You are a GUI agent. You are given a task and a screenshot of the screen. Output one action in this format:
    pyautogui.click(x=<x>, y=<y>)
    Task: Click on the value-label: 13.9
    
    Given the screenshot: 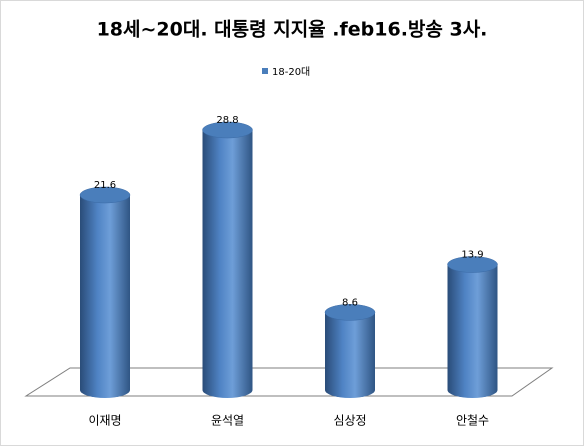 What is the action you would take?
    pyautogui.click(x=472, y=255)
    